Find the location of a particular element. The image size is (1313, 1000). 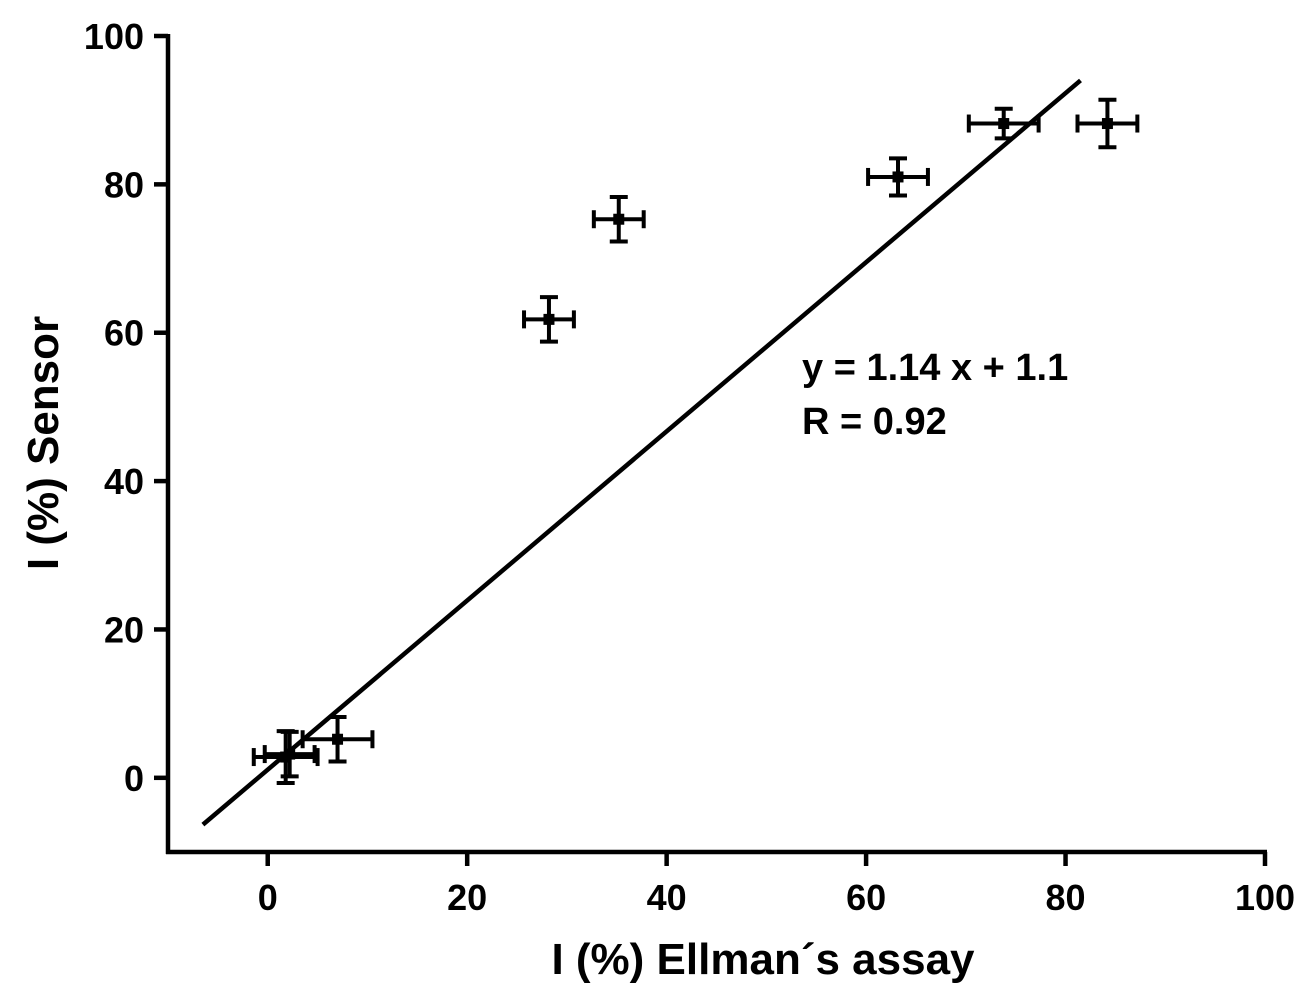

r-value-annotation: R = 0.92 is located at coordinates (874, 422).